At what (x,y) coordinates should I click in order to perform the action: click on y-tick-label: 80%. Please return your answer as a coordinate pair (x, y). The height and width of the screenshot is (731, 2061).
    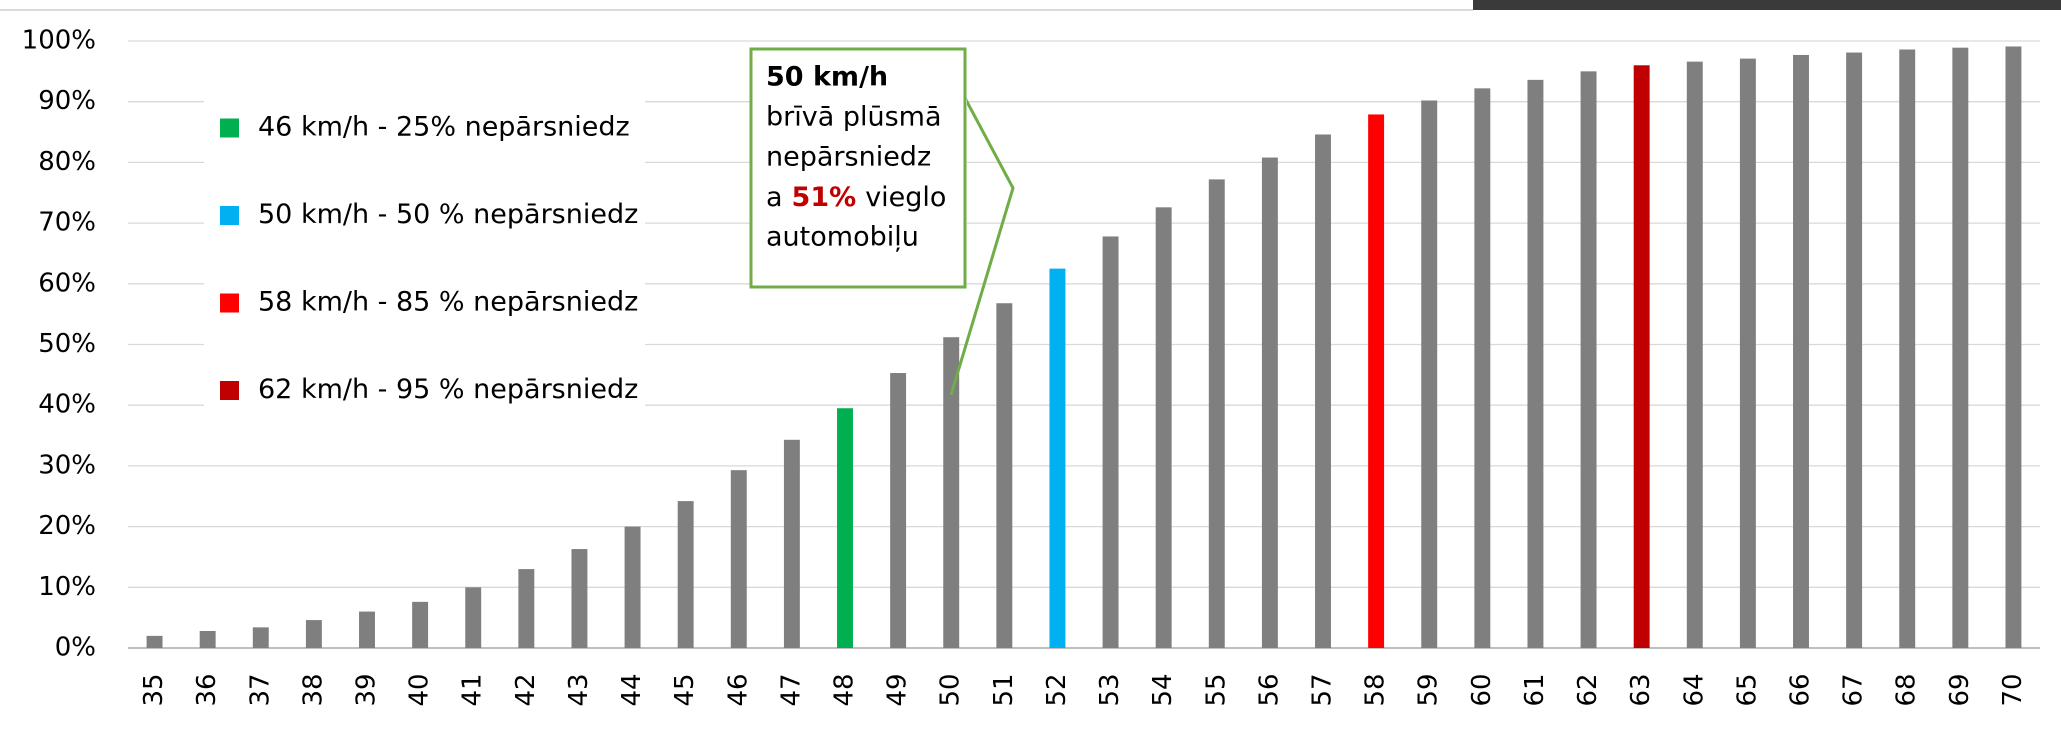
    Looking at the image, I should click on (67, 162).